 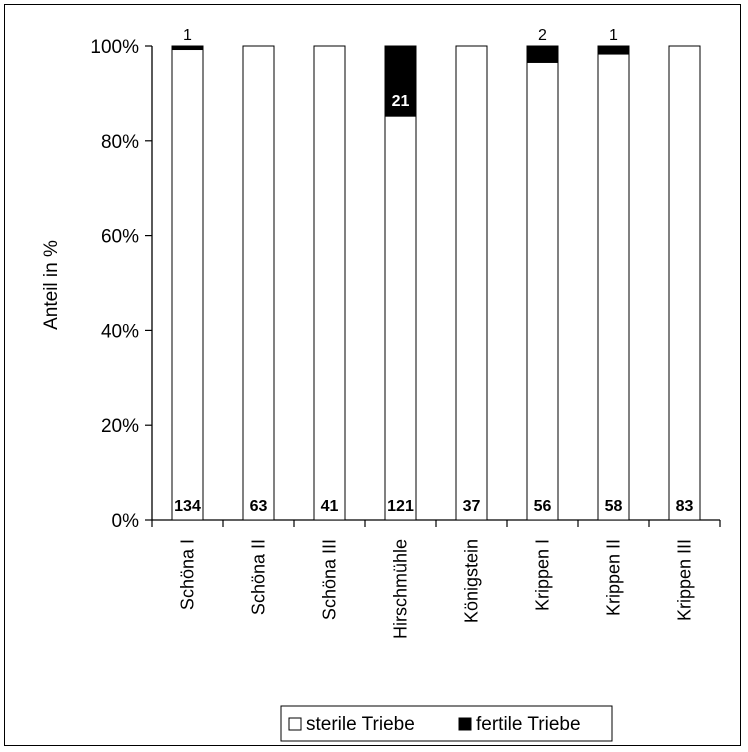 What do you see at coordinates (259, 506) in the screenshot?
I see `bar-count-label: 63` at bounding box center [259, 506].